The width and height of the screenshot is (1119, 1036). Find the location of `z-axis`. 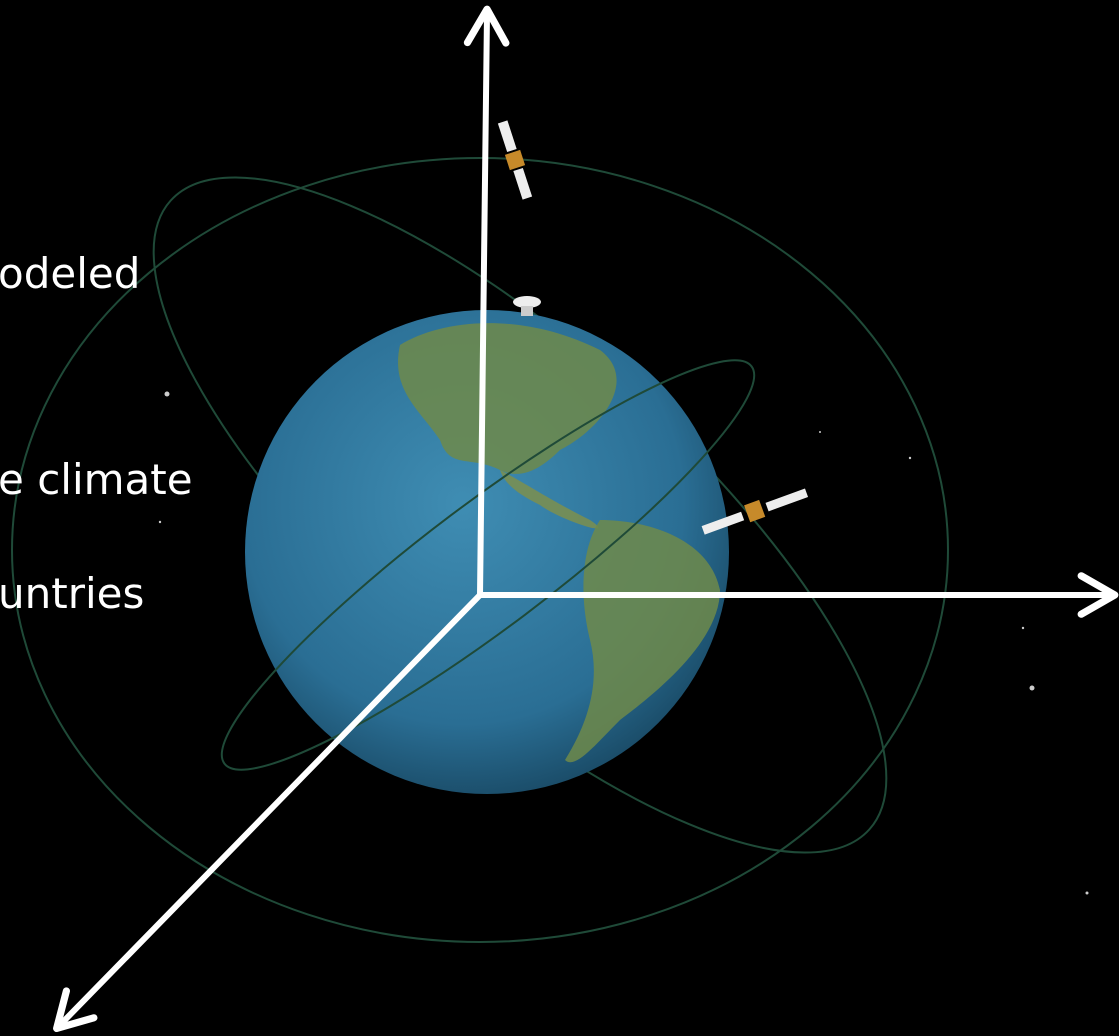

z-axis is located at coordinates (486, 301).